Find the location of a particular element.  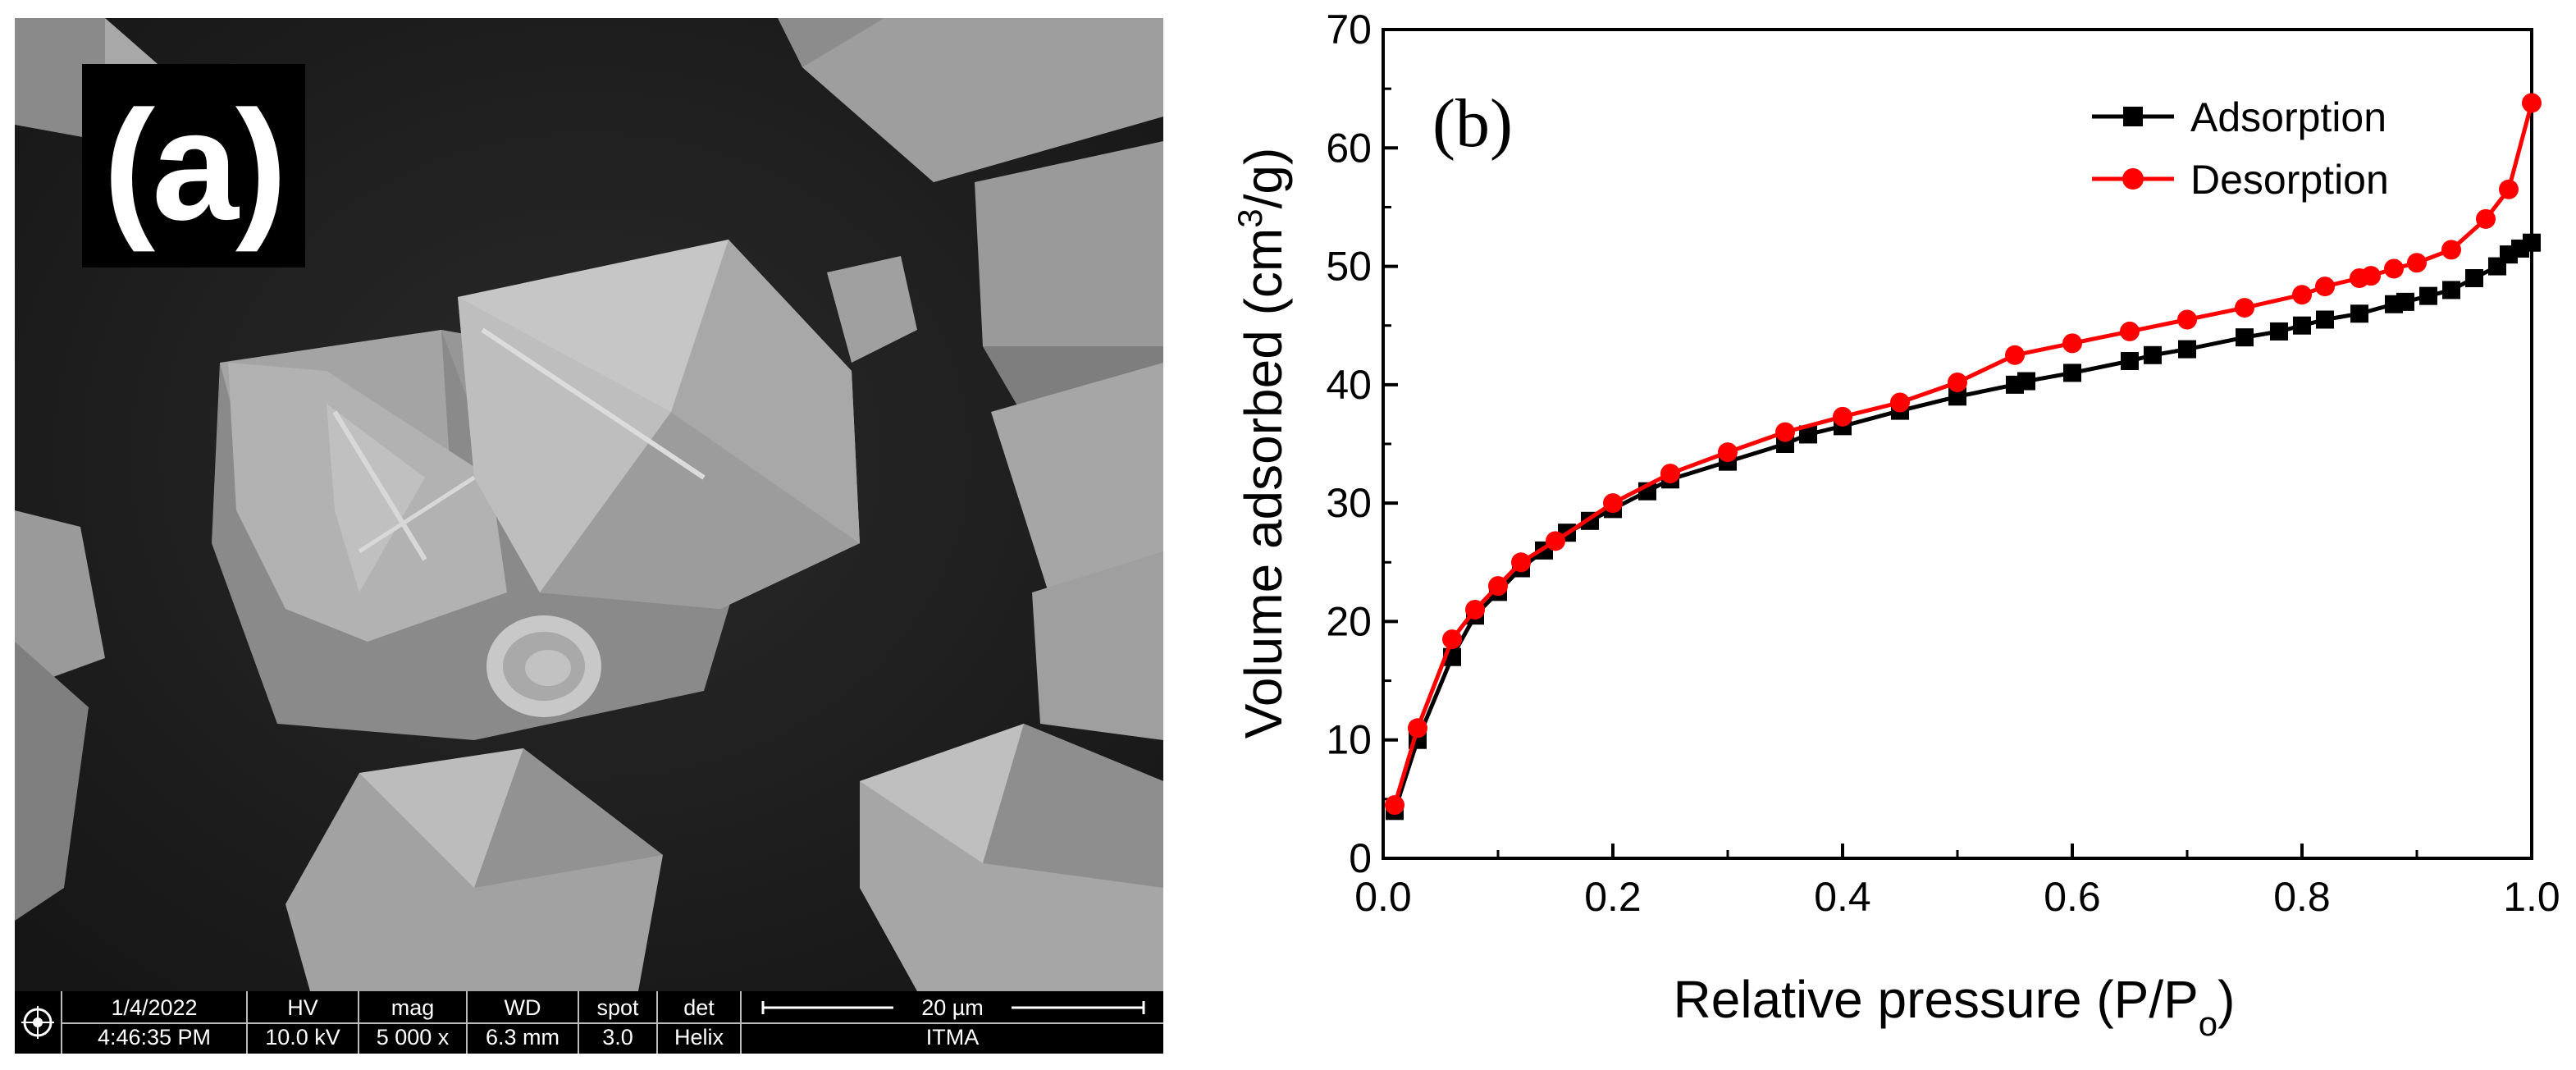

wd-cell: WD 6.3 mm is located at coordinates (523, 1022).